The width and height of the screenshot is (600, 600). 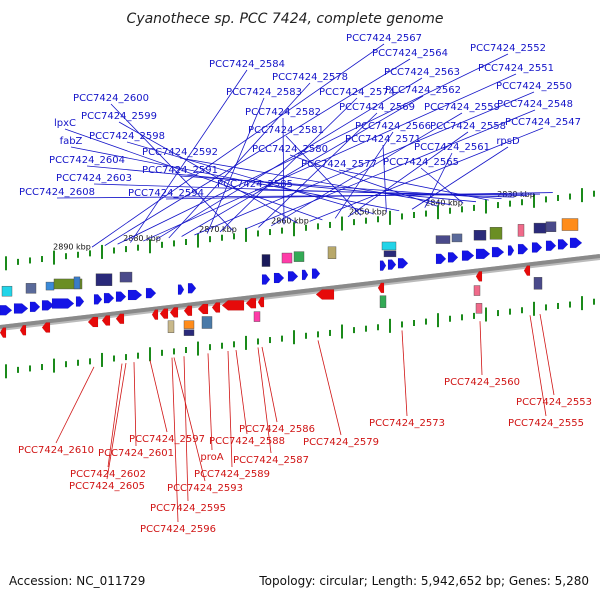 I want to click on kbp-tick-label: 2860 kbp, so click(x=290, y=221).